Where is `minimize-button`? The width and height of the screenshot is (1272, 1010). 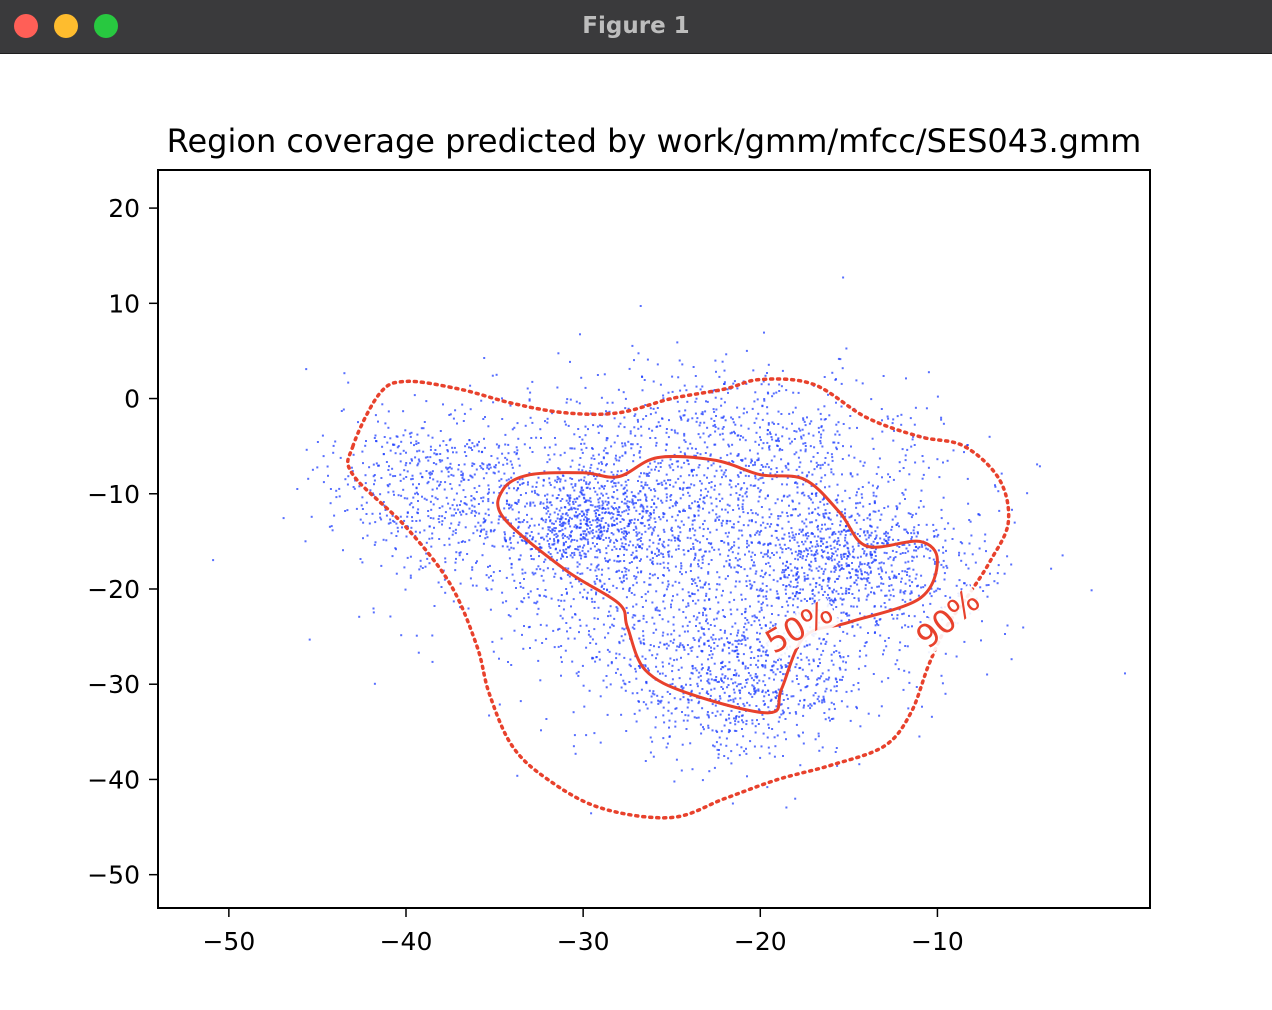
minimize-button is located at coordinates (66, 26).